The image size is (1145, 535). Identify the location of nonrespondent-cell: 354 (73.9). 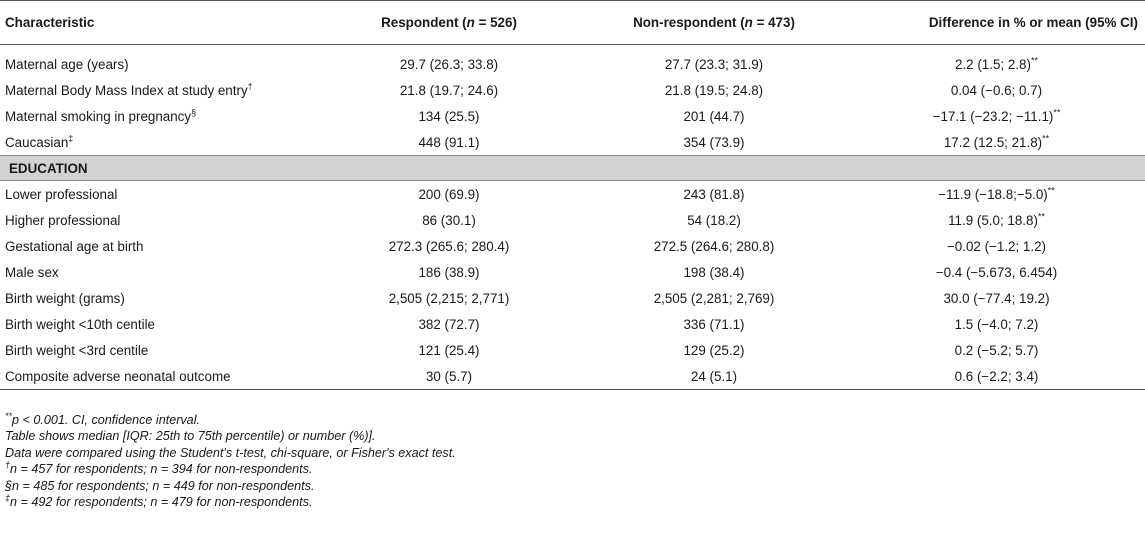
(714, 142).